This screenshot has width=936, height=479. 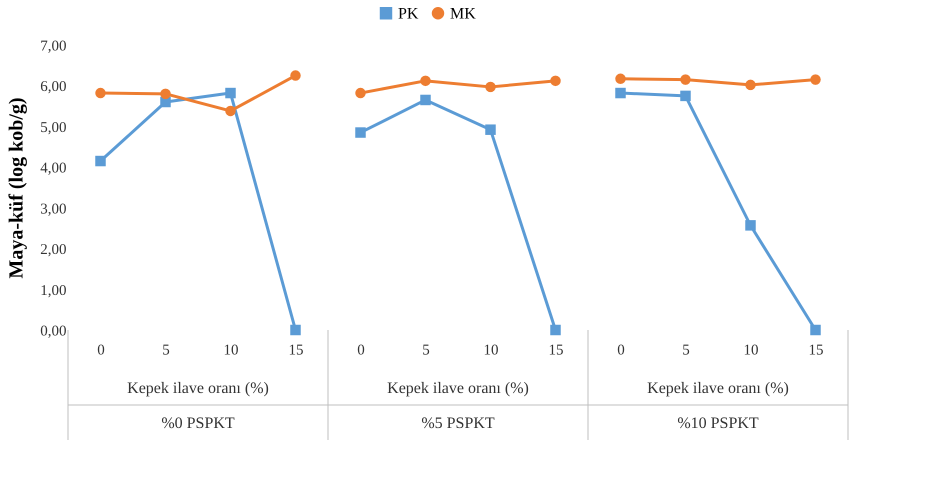 What do you see at coordinates (16, 188) in the screenshot?
I see `y-axis-title: Maya-küf (log kob/g)` at bounding box center [16, 188].